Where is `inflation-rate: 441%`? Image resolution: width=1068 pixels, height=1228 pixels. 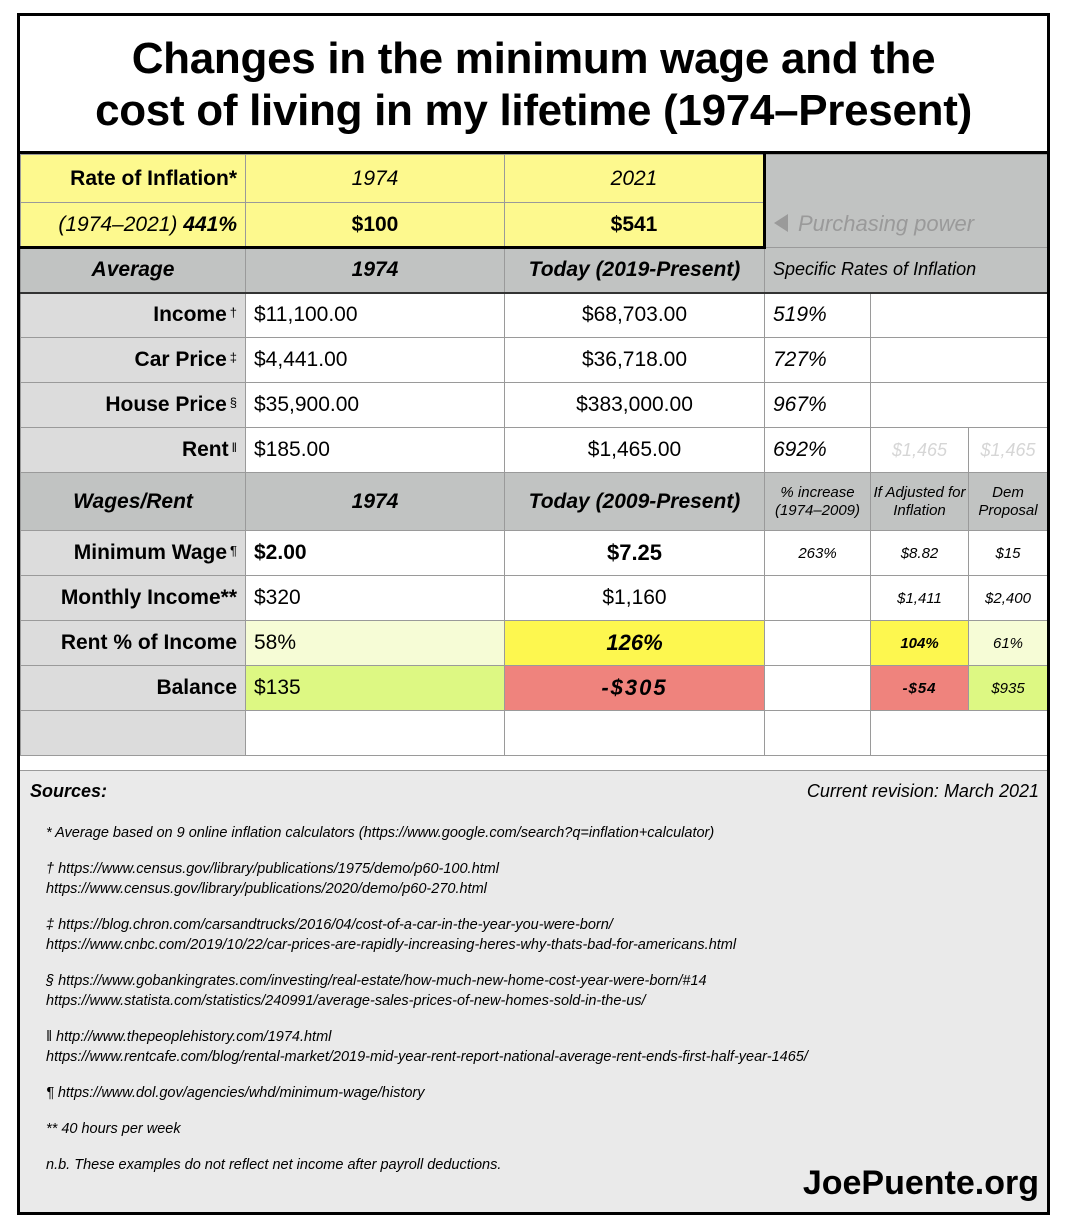
inflation-rate: 441% is located at coordinates (210, 224).